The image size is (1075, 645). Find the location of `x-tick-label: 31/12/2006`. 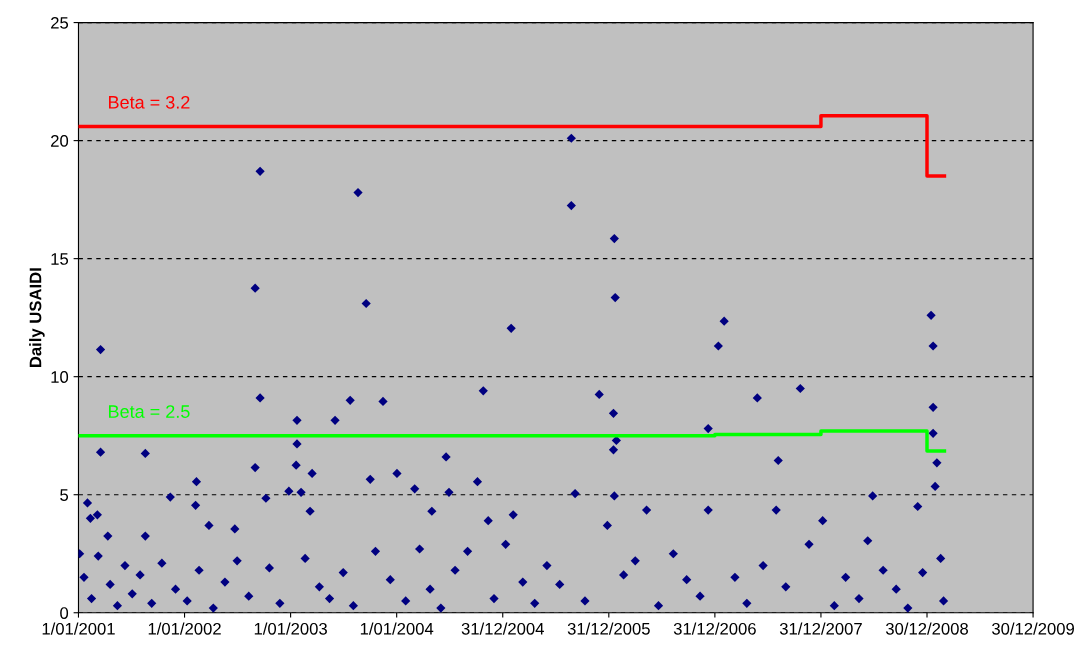

x-tick-label: 31/12/2006 is located at coordinates (714, 628).